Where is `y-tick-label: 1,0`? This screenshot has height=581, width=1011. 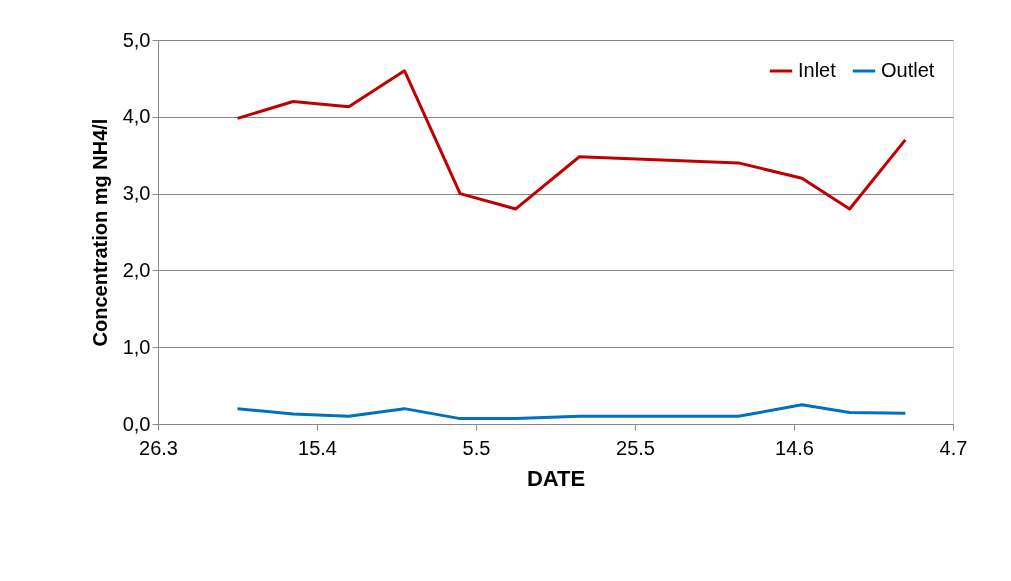 y-tick-label: 1,0 is located at coordinates (136, 346).